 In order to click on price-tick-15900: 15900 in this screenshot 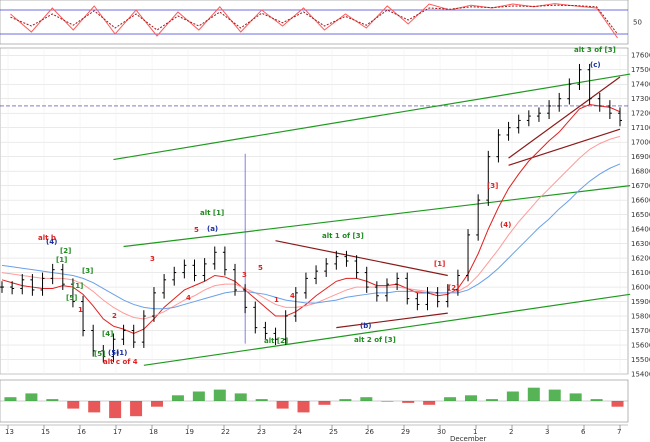, I will do `click(640, 302)`.